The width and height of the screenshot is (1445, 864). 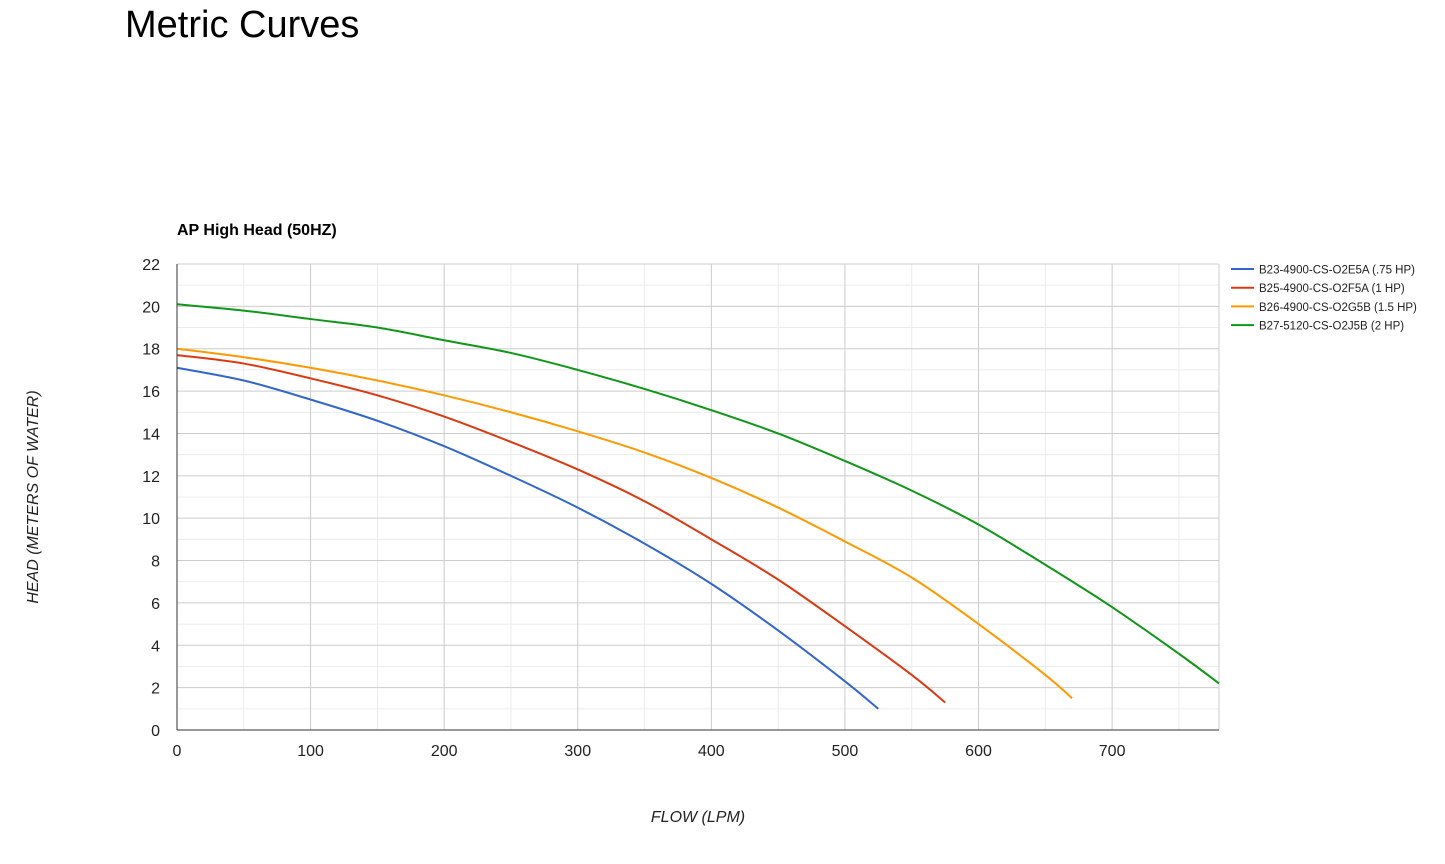 What do you see at coordinates (698, 817) in the screenshot?
I see `x-axis-label: FLOW (LPM)` at bounding box center [698, 817].